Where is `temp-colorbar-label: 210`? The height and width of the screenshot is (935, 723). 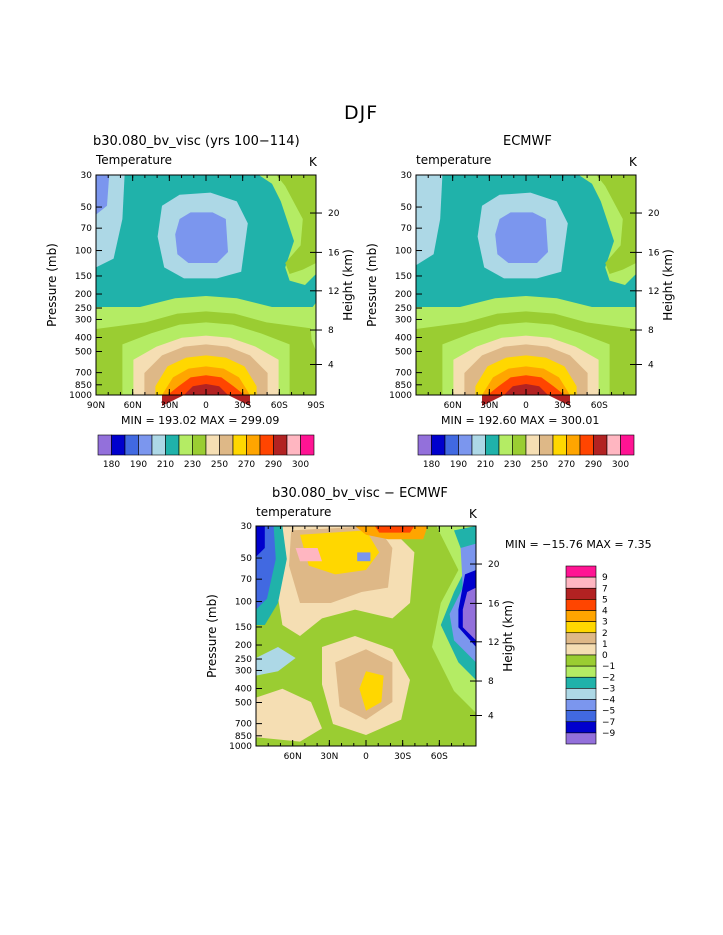
temp-colorbar-label: 210 is located at coordinates (165, 465).